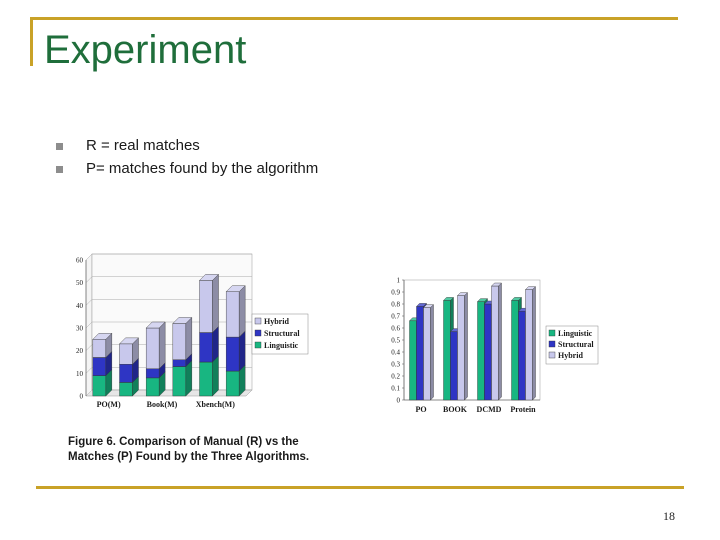 This screenshot has width=720, height=540. I want to click on chart2-legend-label: Structural, so click(576, 344).